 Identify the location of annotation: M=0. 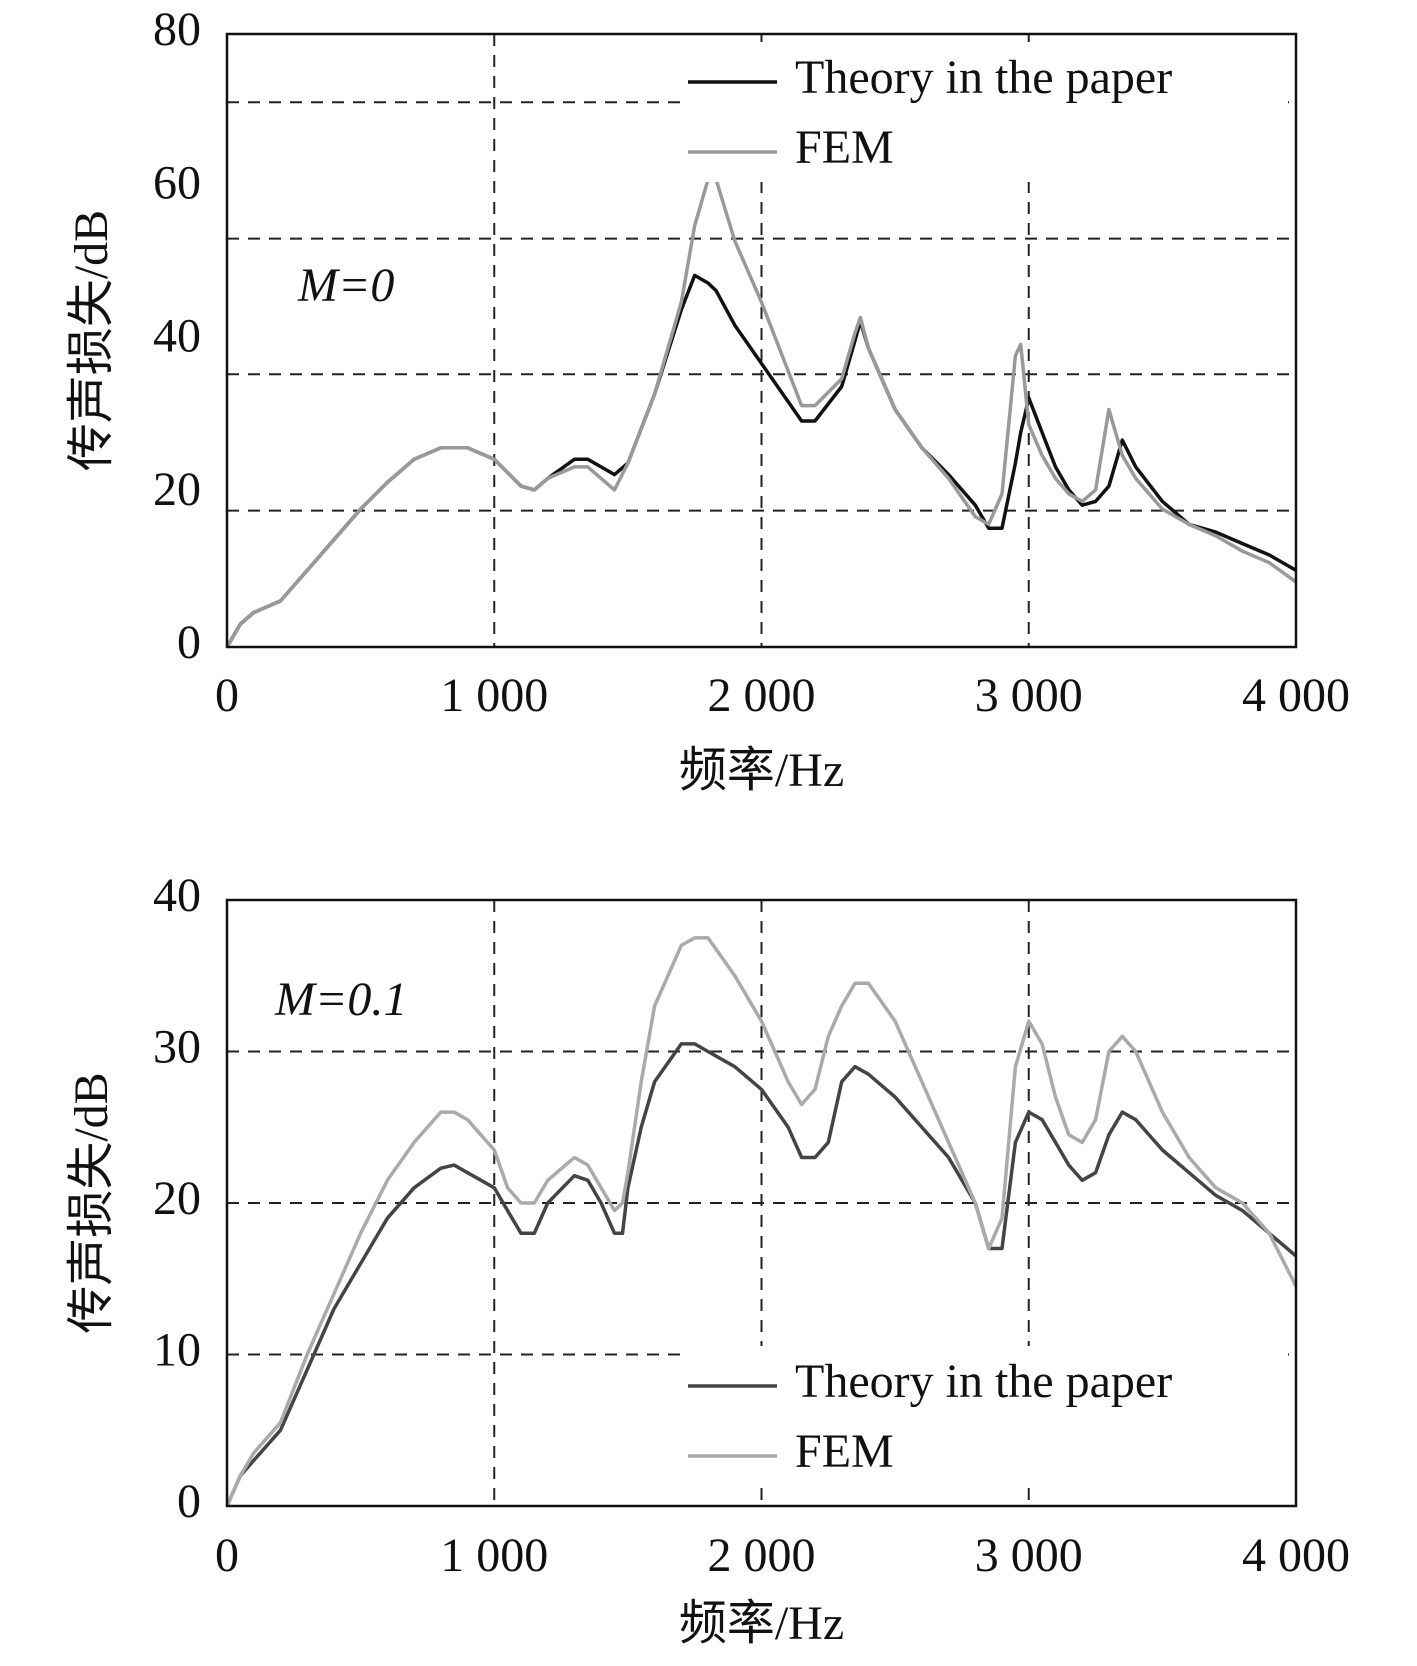
(345, 285).